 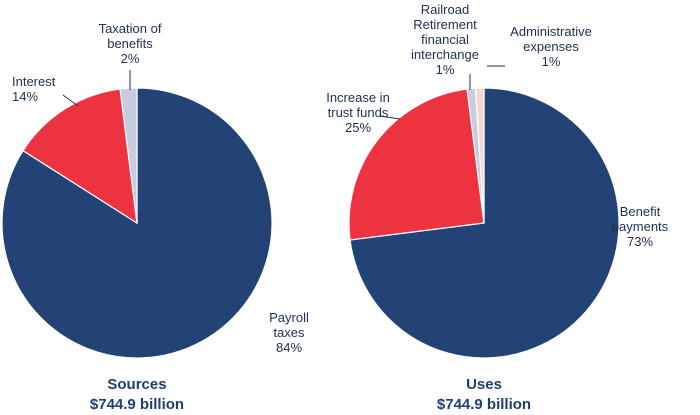 I want to click on uses-slice-label-3: Administrative expenses 1%, so click(x=551, y=46).